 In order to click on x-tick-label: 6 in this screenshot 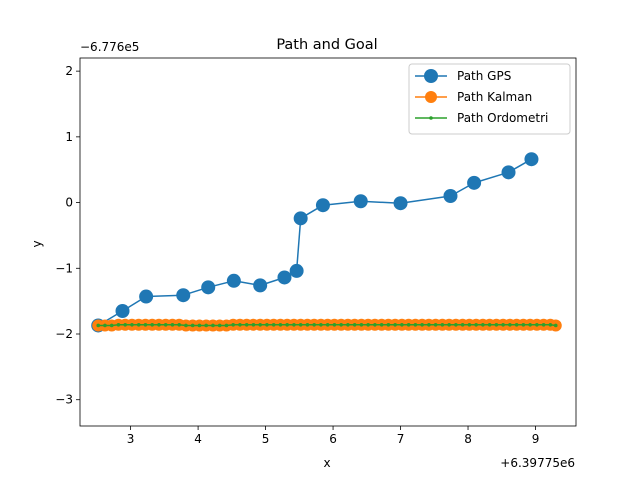, I will do `click(333, 439)`.